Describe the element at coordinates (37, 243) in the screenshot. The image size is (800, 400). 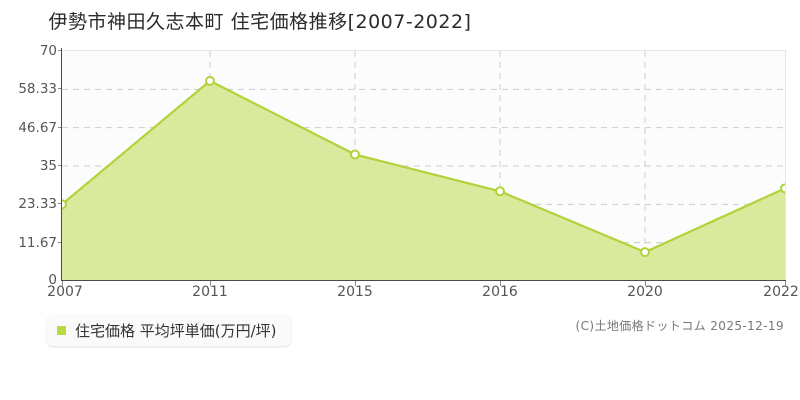
I see `y-tick-label-11: 11.67` at that location.